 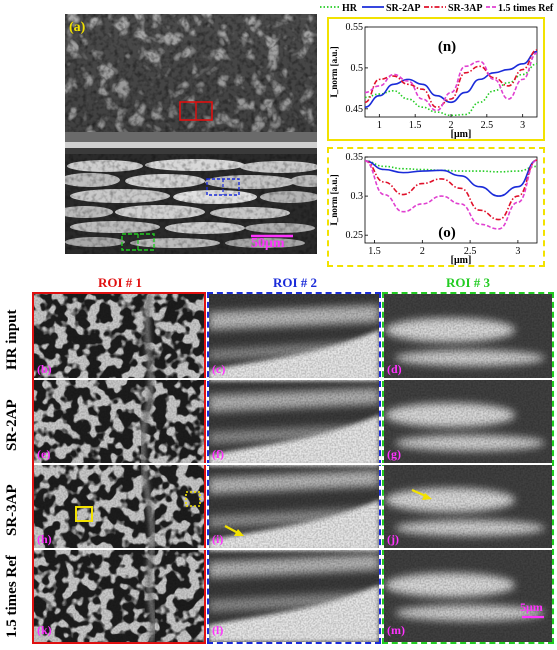 I want to click on x-tick-label-1-2: 2.5, so click(x=470, y=251).